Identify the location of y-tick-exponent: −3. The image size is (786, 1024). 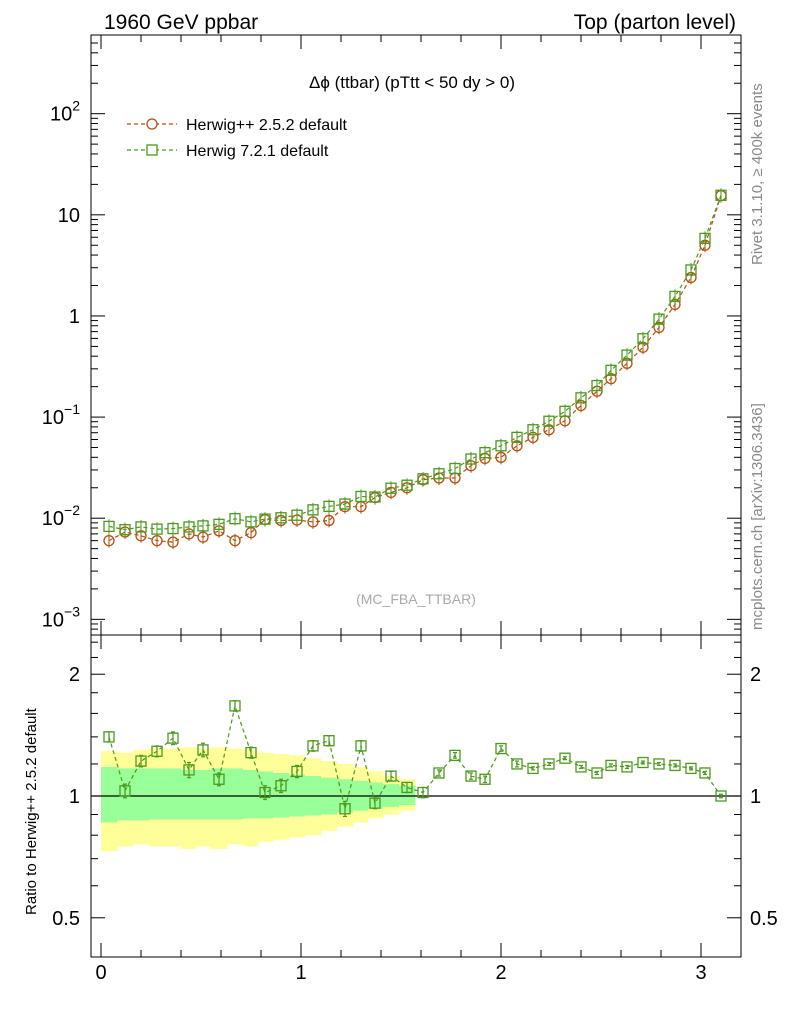
(72, 611).